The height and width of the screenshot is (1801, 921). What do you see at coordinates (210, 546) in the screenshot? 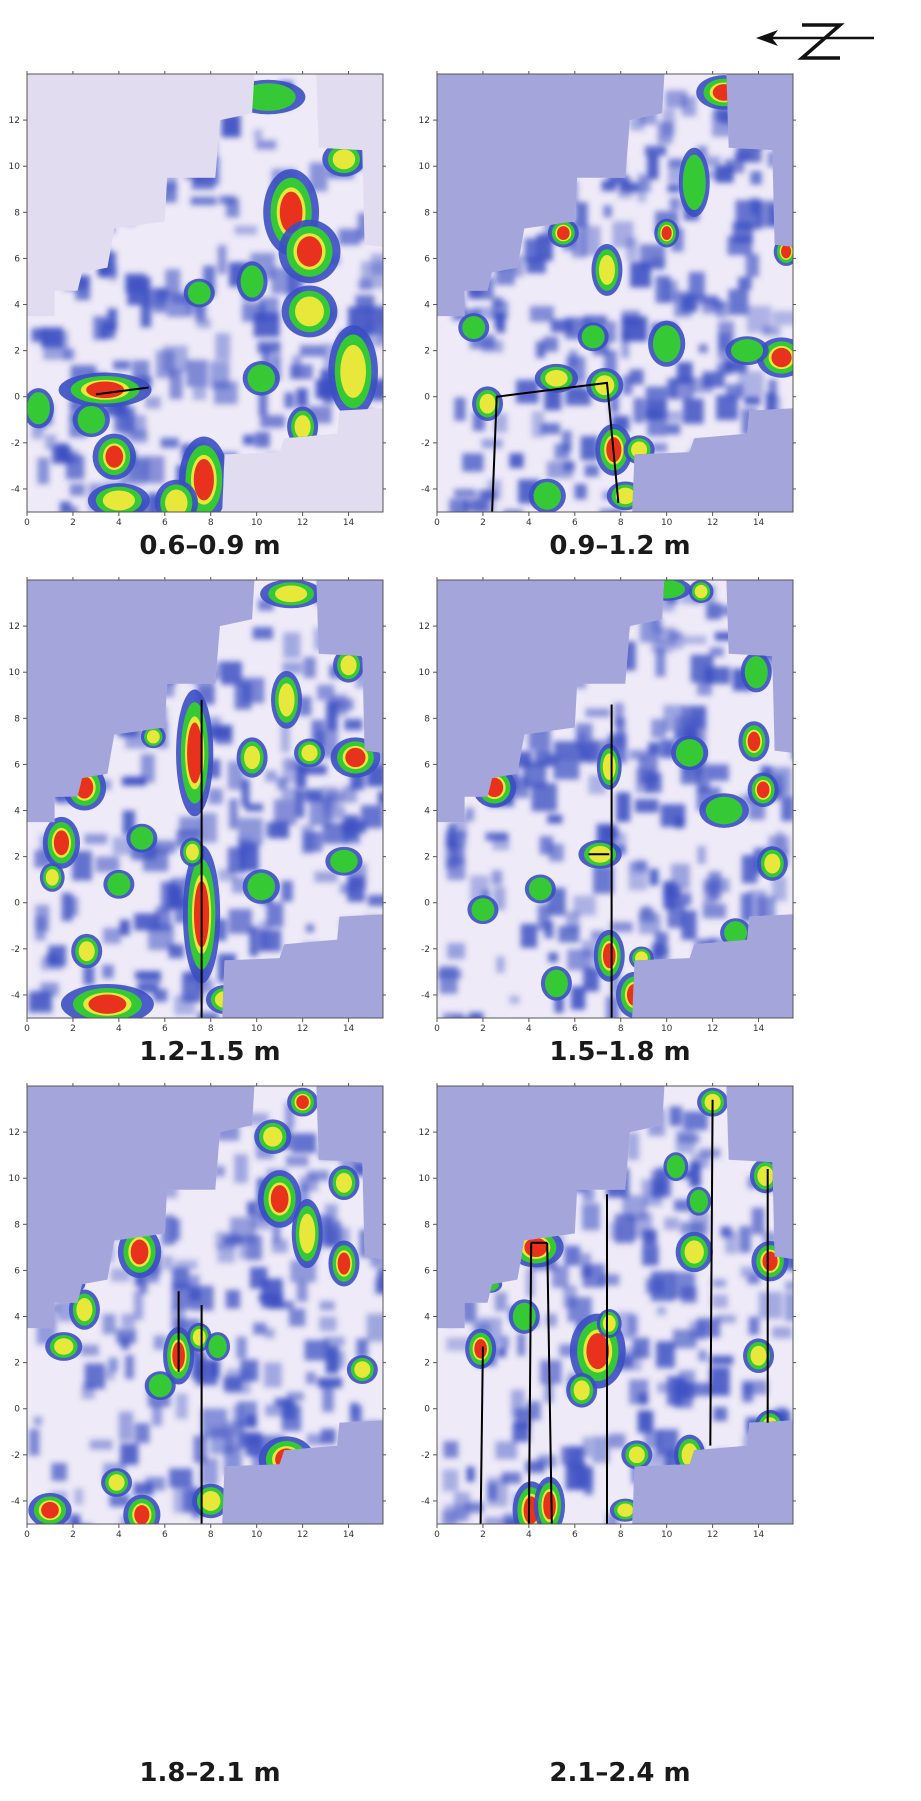
I see `depth-caption: 0.6–0.9 m` at bounding box center [210, 546].